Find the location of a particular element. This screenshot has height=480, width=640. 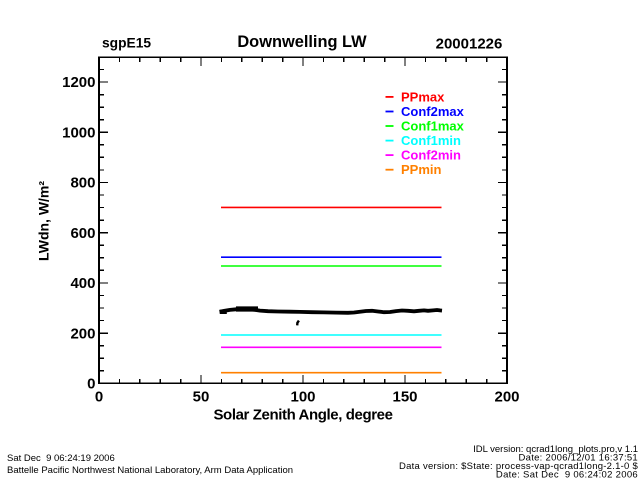

svg-text: 100 is located at coordinates (302, 397).